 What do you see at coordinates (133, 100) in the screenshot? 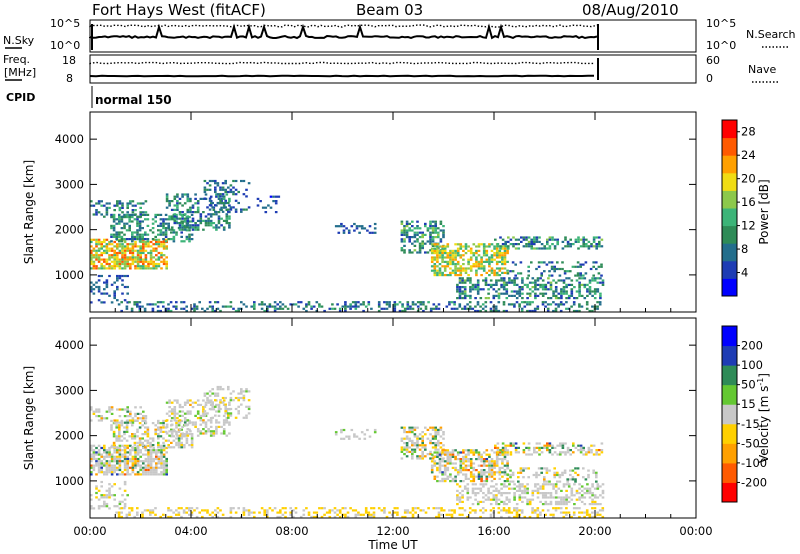
I see `cpid-value: normal 150` at bounding box center [133, 100].